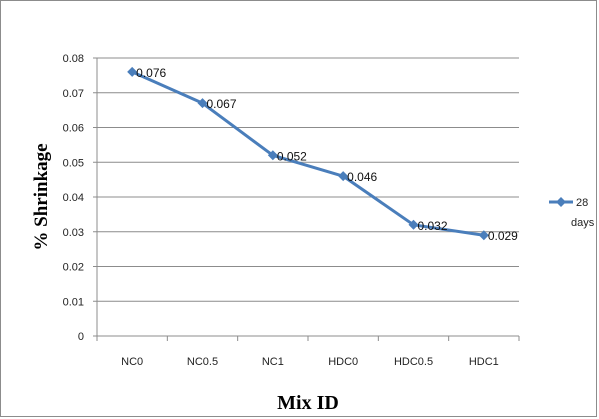 The image size is (599, 419). What do you see at coordinates (73, 129) in the screenshot?
I see `y-tick-label: 0.06` at bounding box center [73, 129].